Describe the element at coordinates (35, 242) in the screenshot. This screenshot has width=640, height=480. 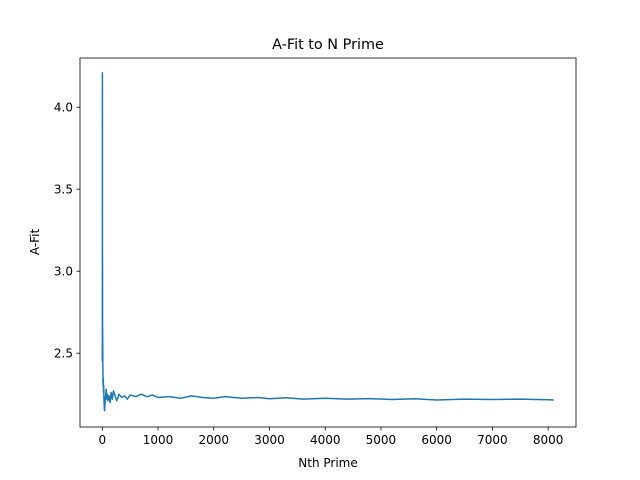
I see `y-axis-label: A-Fit` at that location.